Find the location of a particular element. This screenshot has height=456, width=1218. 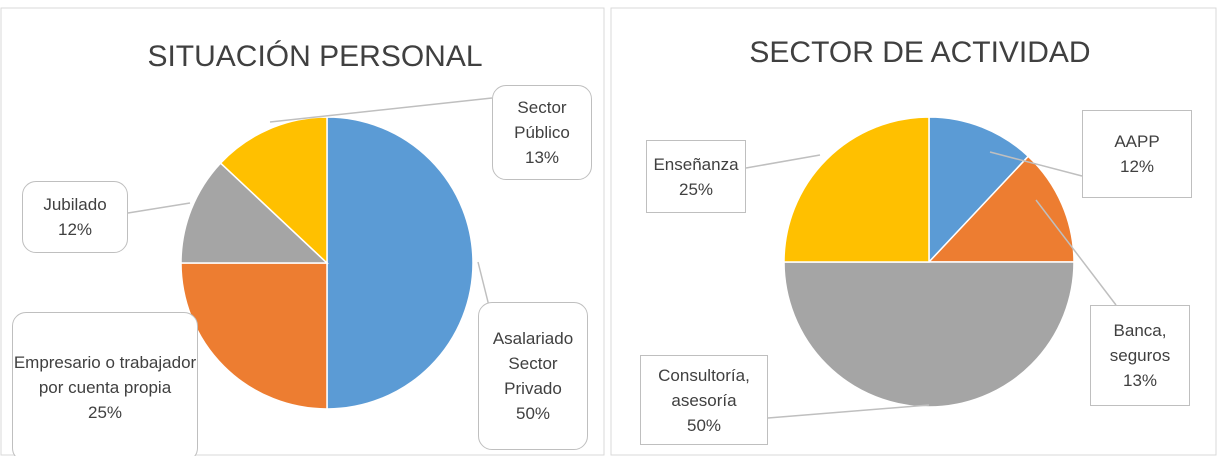

category-label: Jubilado is located at coordinates (75, 204).